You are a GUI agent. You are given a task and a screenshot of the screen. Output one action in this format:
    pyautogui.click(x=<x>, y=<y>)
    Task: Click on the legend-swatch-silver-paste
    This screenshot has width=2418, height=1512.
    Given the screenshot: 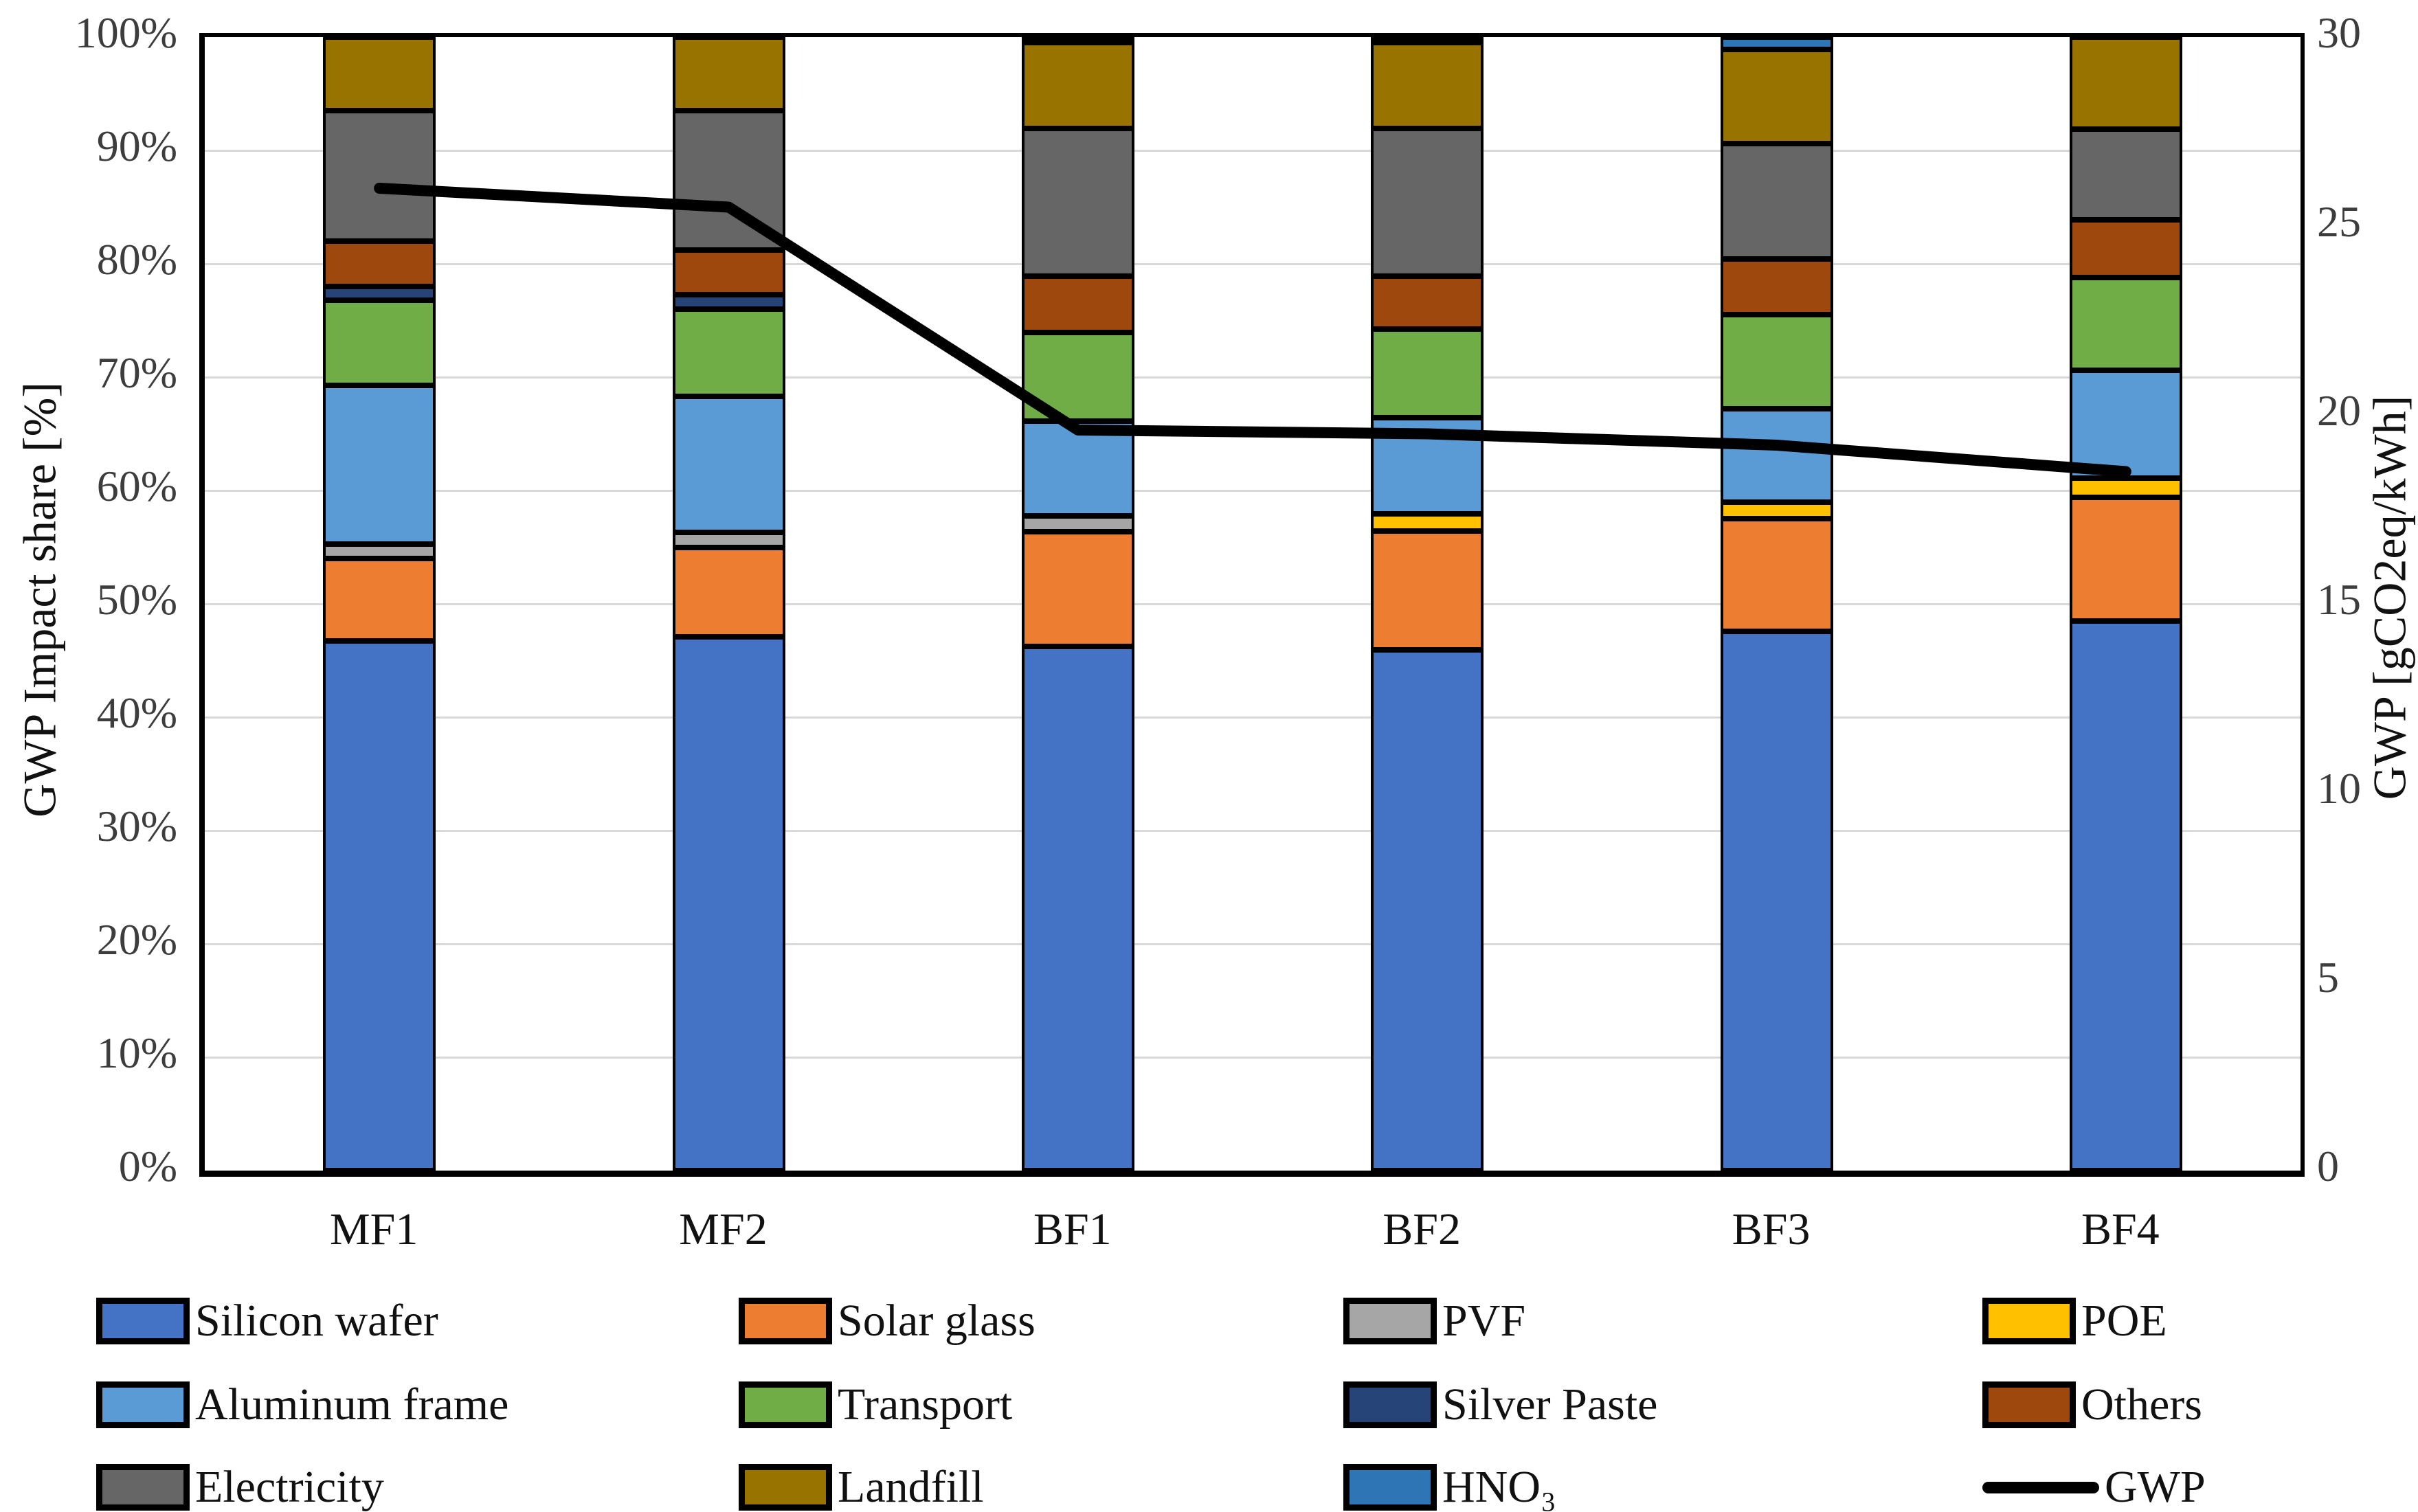 What is the action you would take?
    pyautogui.click(x=1390, y=1405)
    